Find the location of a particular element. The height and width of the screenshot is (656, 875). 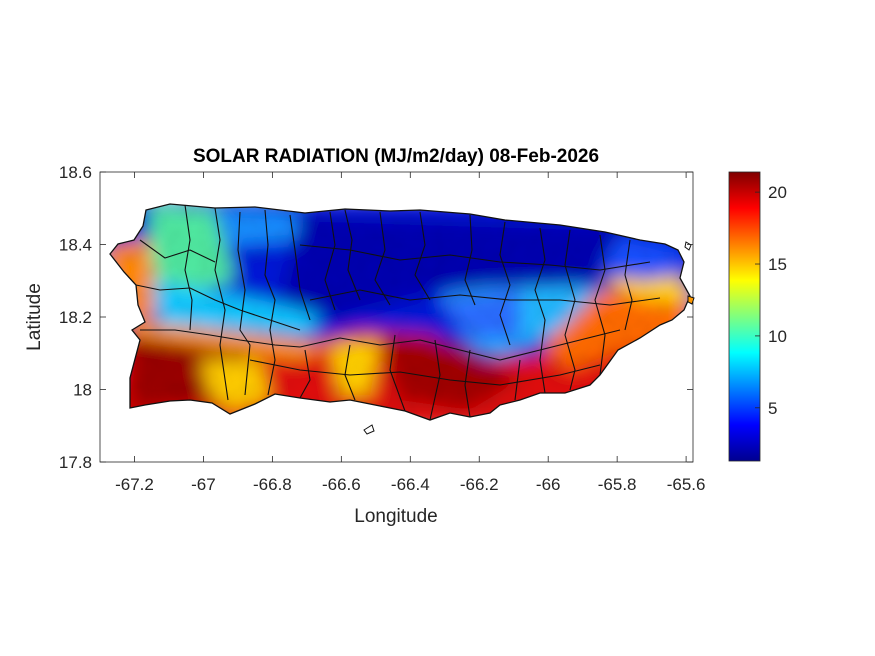

x-axis-label: Longitude is located at coordinates (395, 516).